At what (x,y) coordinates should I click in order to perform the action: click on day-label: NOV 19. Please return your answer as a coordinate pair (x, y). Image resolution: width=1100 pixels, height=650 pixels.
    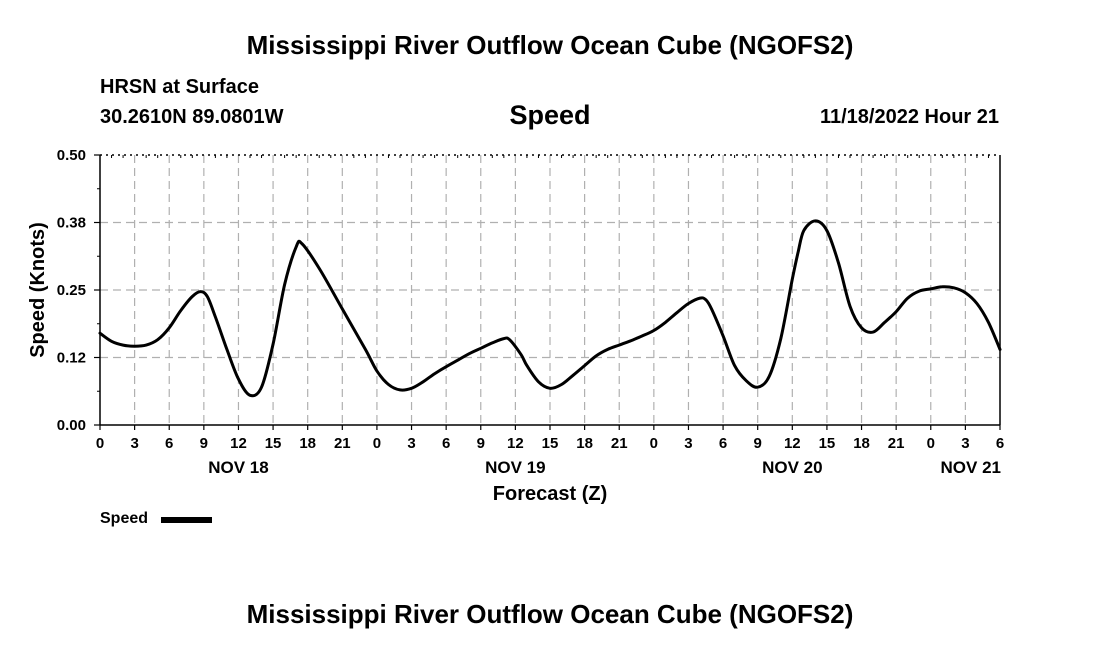
    Looking at the image, I should click on (515, 467).